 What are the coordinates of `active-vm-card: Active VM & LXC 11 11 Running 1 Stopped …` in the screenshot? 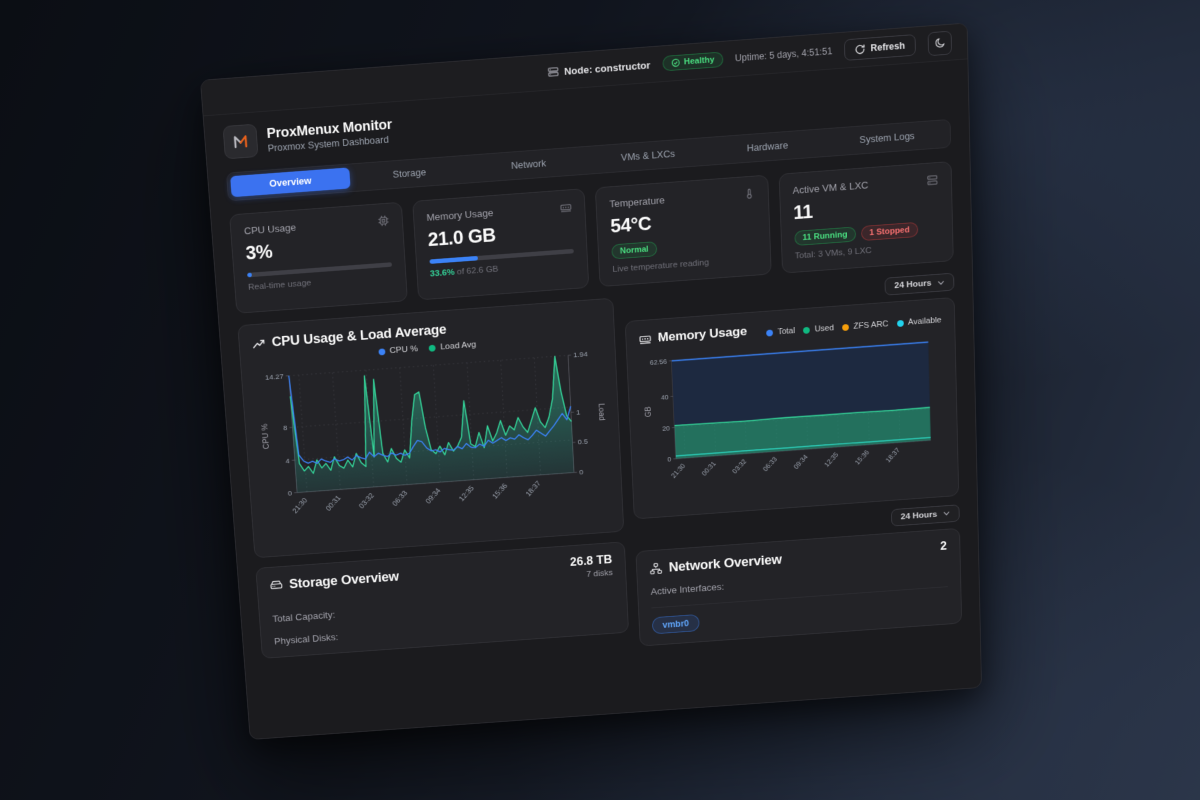 It's located at (866, 217).